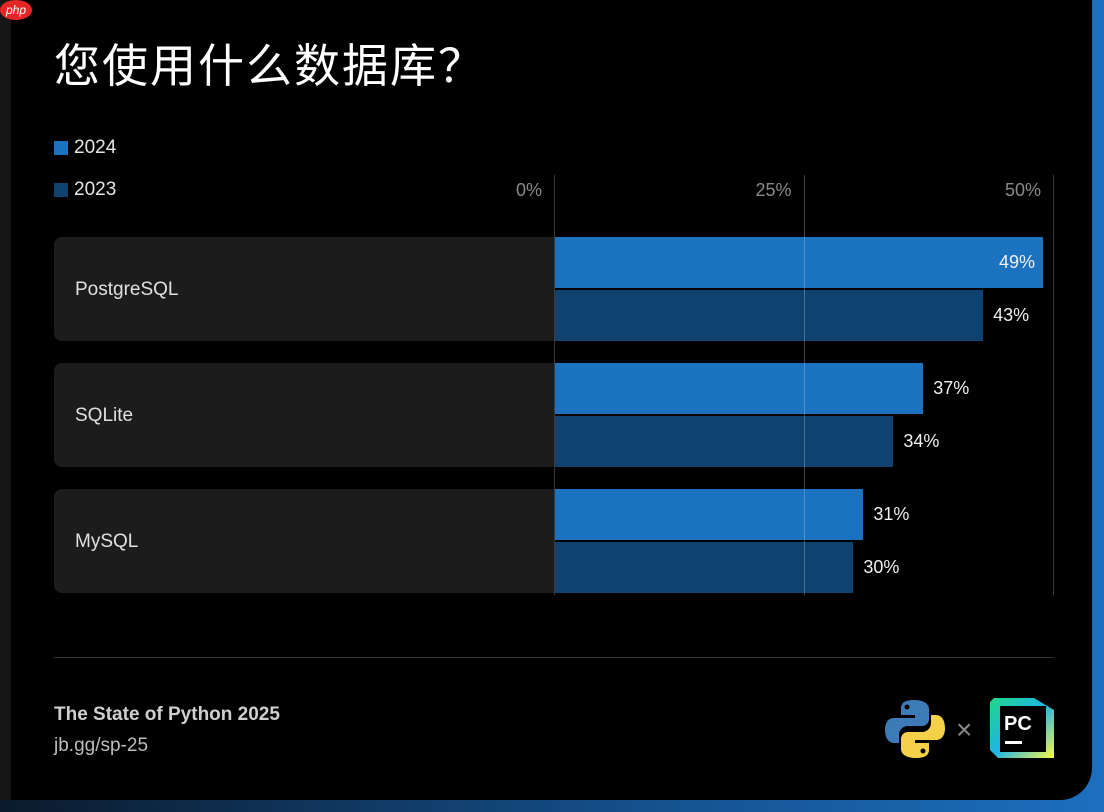  What do you see at coordinates (5, 400) in the screenshot?
I see `side-strip` at bounding box center [5, 400].